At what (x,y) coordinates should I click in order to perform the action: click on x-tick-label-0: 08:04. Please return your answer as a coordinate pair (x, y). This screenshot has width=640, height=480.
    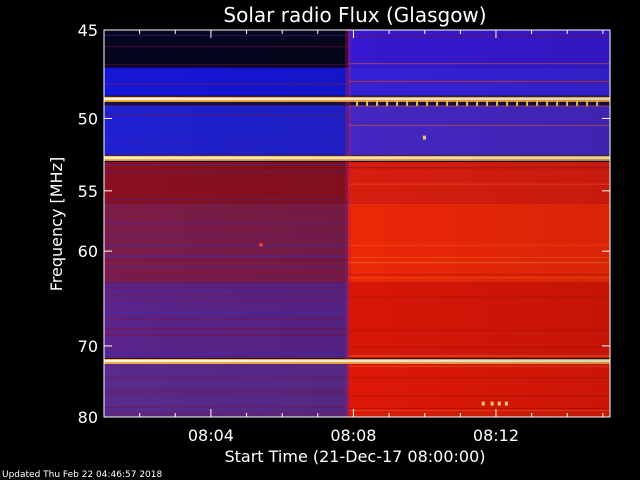
    Looking at the image, I should click on (211, 435).